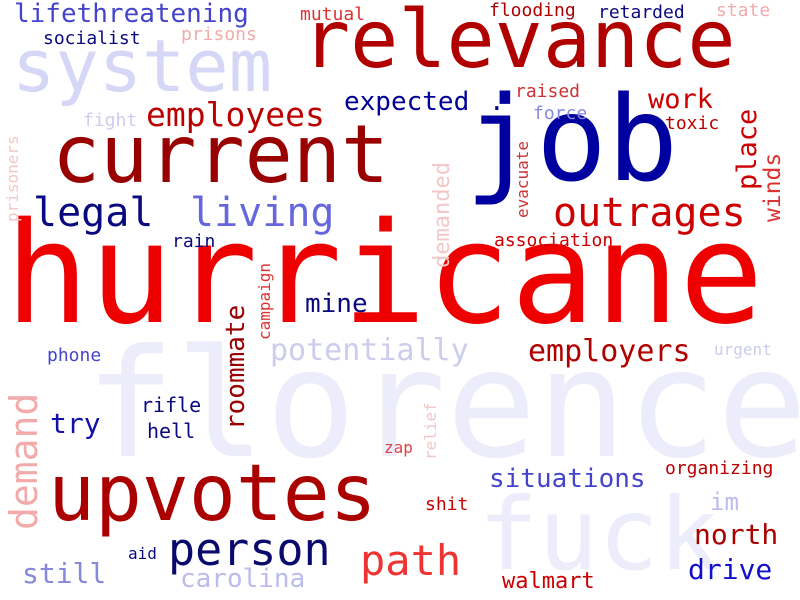 This screenshot has height=600, width=800. I want to click on word-evacuate: evacuate, so click(522, 179).